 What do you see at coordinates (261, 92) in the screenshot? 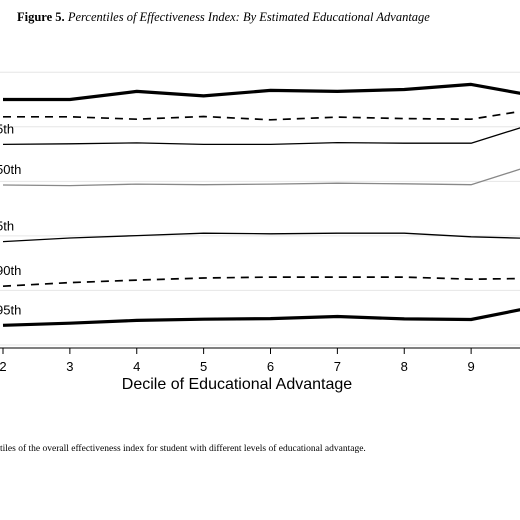
I see `series-line-5th` at bounding box center [261, 92].